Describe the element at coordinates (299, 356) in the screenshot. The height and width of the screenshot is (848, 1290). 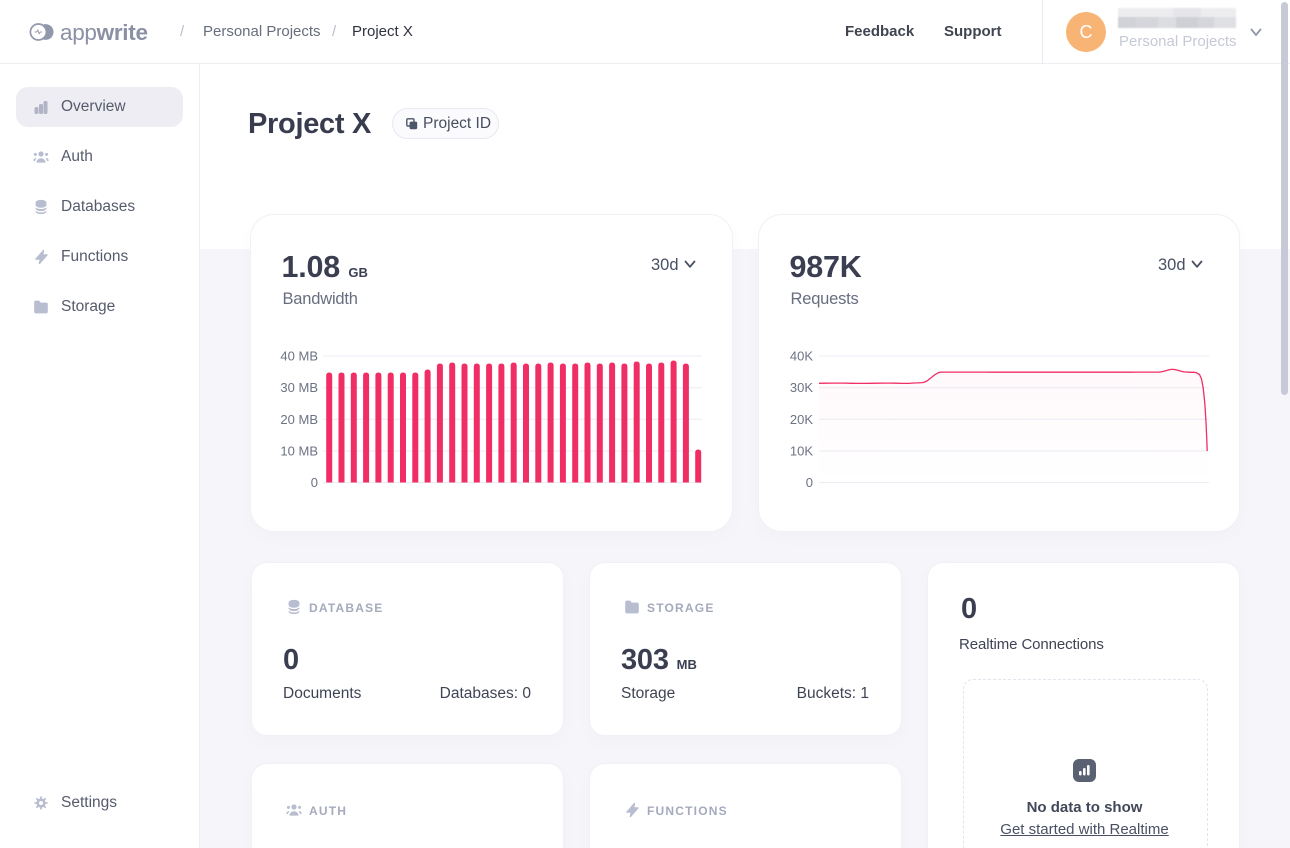
I see `svg-text: 40 MB` at that location.